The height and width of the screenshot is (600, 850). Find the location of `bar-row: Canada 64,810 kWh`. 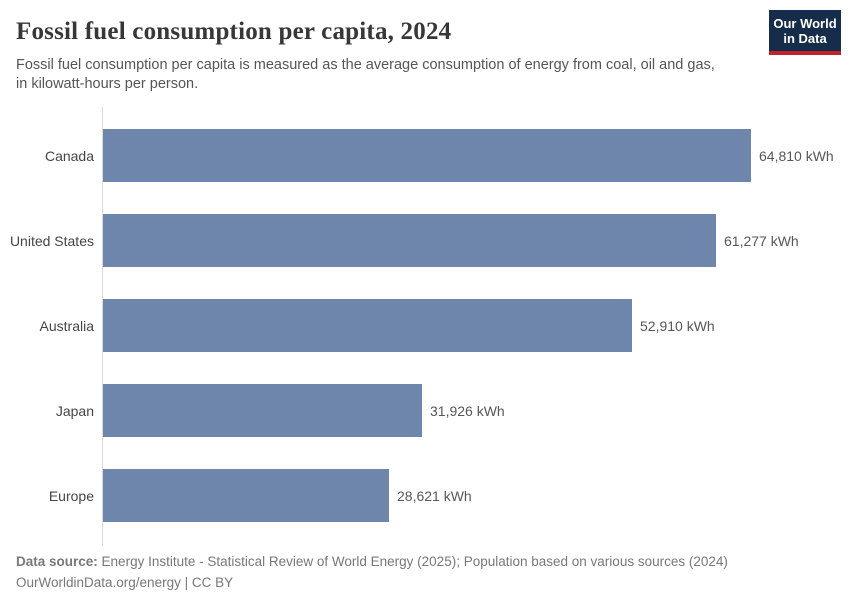

bar-row: Canada 64,810 kWh is located at coordinates (425, 155).